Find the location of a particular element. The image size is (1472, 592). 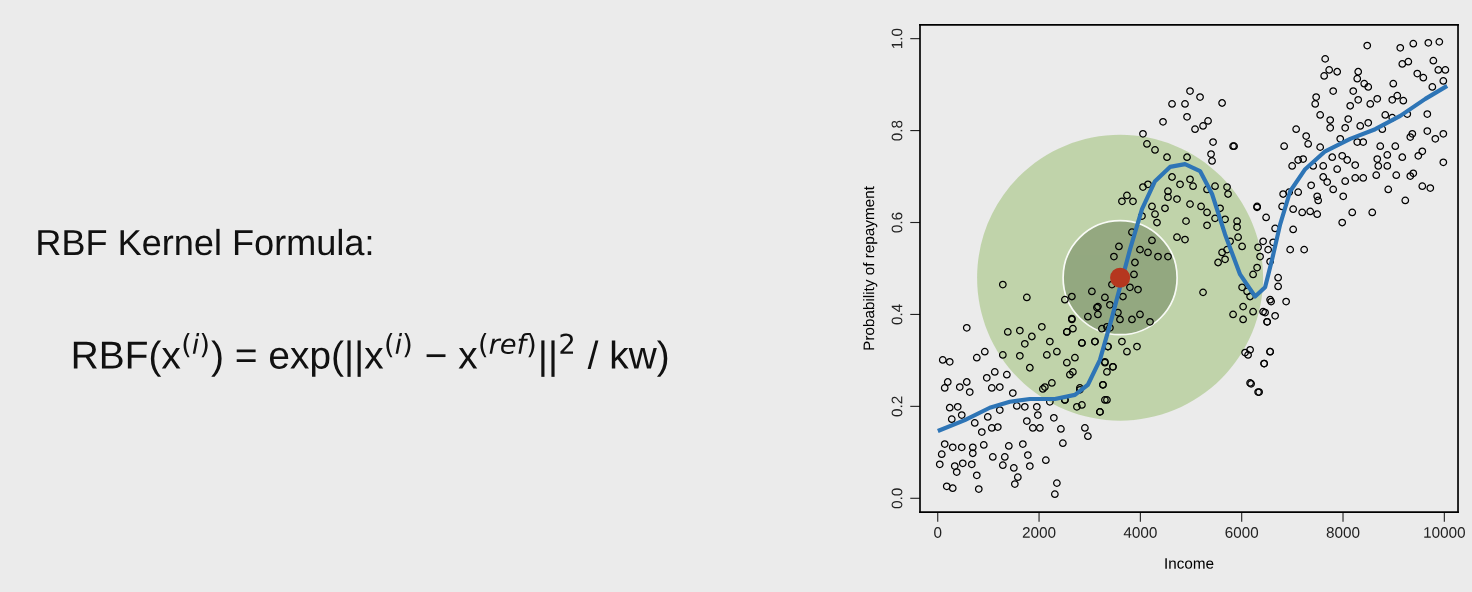

x-tick-label: 0 is located at coordinates (938, 532).